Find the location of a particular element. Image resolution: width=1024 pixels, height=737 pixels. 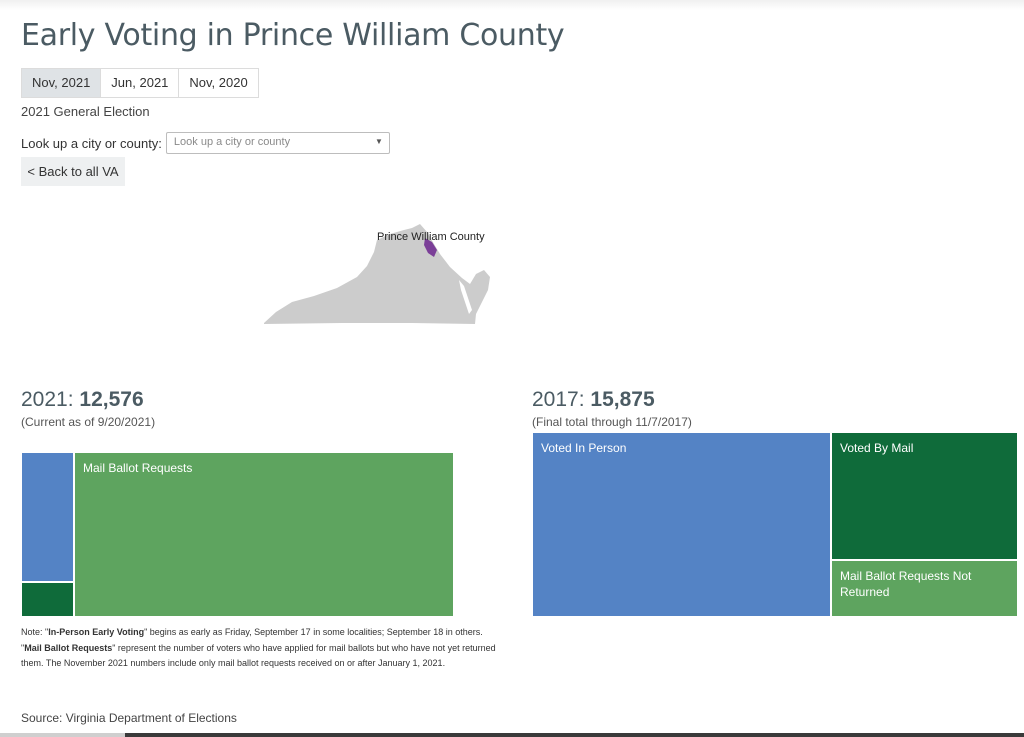

treemap-2017-mail-requests: Mail Ballot Requests Not Returned is located at coordinates (924, 588).